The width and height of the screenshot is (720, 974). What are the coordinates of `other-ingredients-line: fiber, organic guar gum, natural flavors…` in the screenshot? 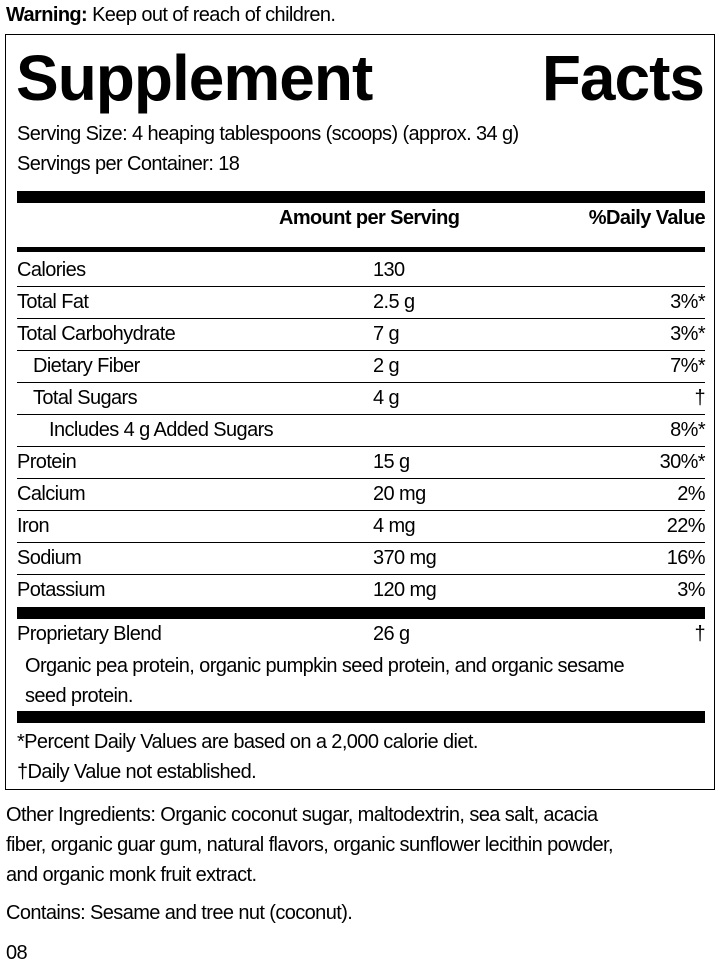 It's located at (310, 845).